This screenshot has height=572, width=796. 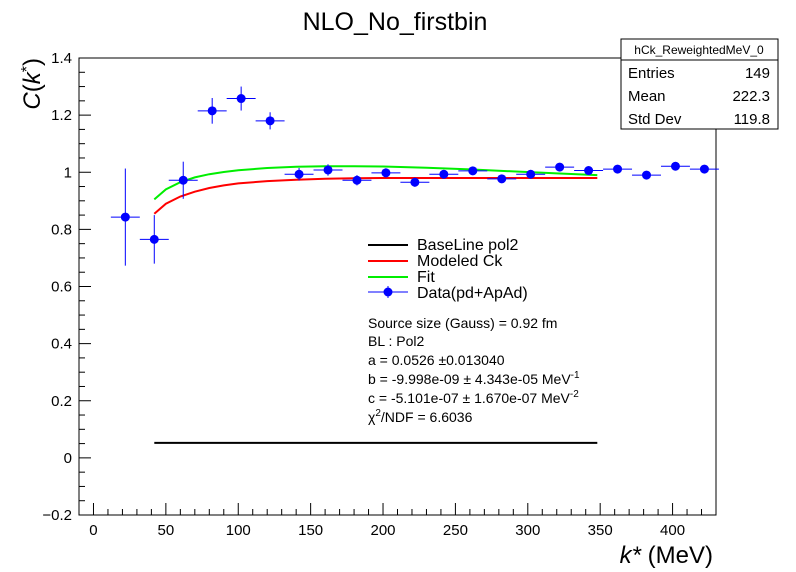 I want to click on y-tick-label: −0.2, so click(x=57, y=515).